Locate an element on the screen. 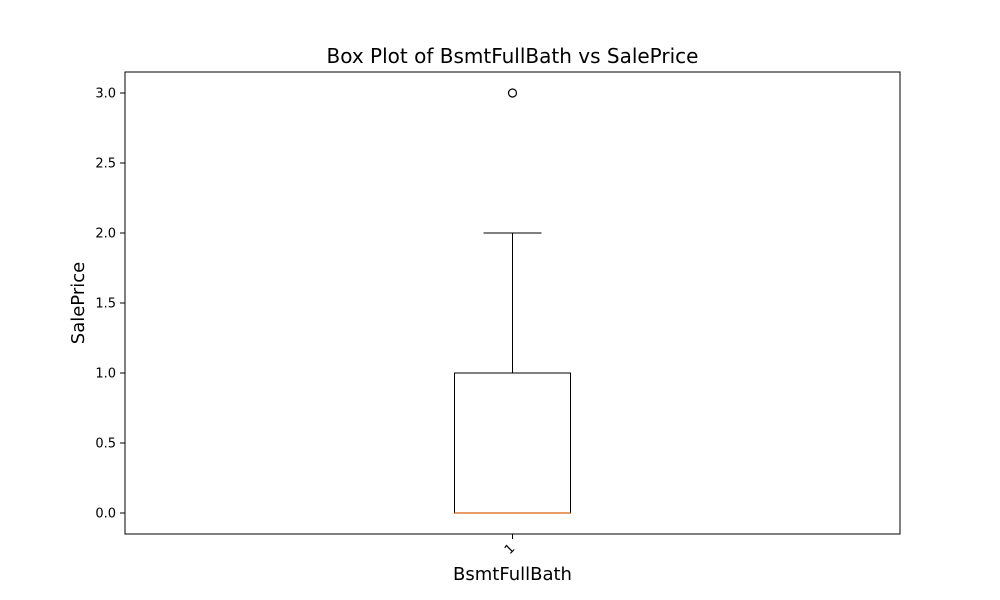 This screenshot has width=1000, height=600. y-axis-label: SalePrice is located at coordinates (78, 303).